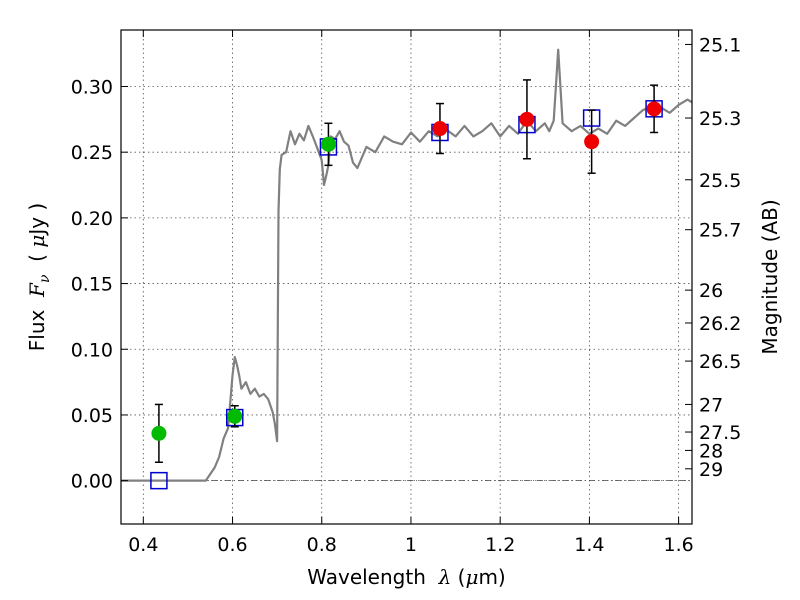 This screenshot has height=600, width=800. What do you see at coordinates (92, 350) in the screenshot?
I see `y-tick-label: 0.10` at bounding box center [92, 350].